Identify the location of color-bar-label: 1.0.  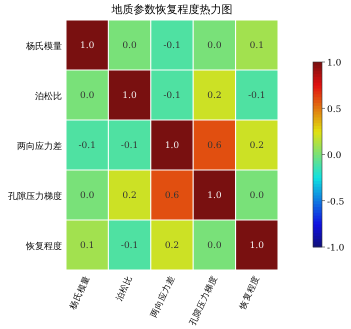
(334, 63).